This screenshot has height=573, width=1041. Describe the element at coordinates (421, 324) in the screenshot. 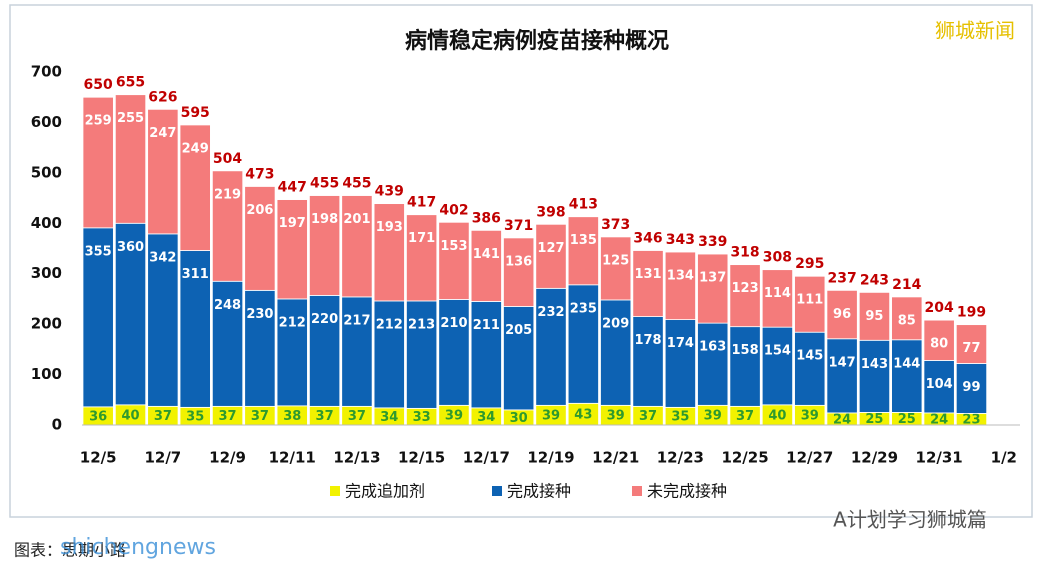

I see `data-label: 213` at that location.